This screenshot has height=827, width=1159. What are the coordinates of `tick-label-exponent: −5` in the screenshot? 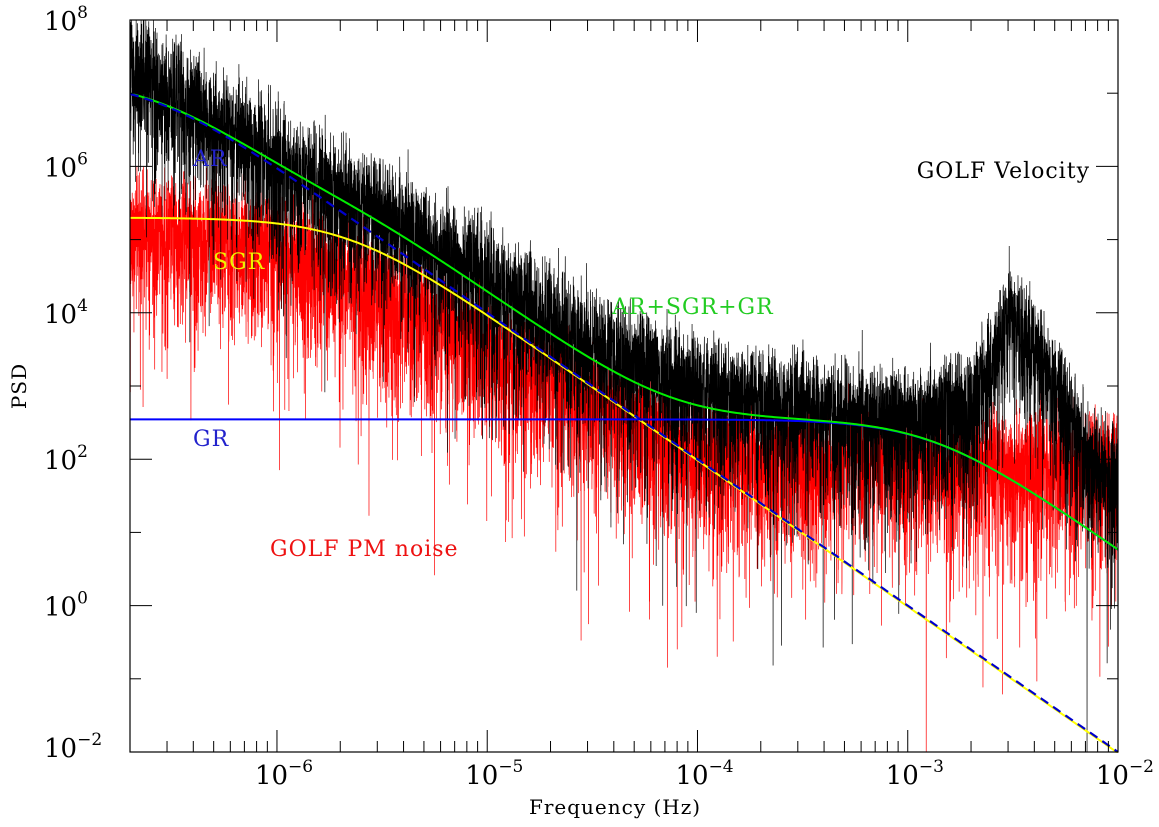 It's located at (510, 767).